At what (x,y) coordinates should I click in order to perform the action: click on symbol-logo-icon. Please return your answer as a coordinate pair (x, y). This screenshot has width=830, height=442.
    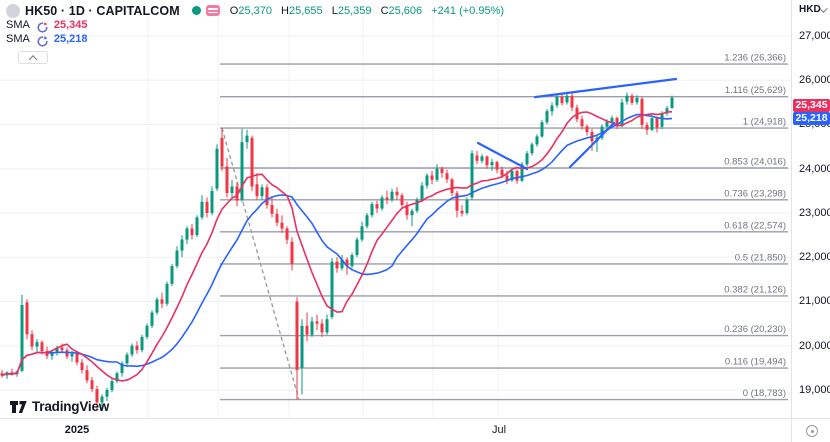
    Looking at the image, I should click on (13, 10).